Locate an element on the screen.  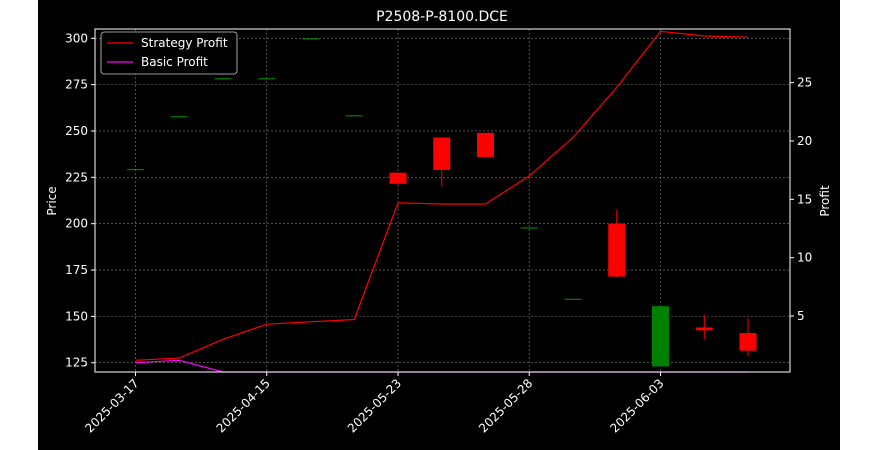
legend-label-basic-profit: Basic Profit is located at coordinates (174, 62).